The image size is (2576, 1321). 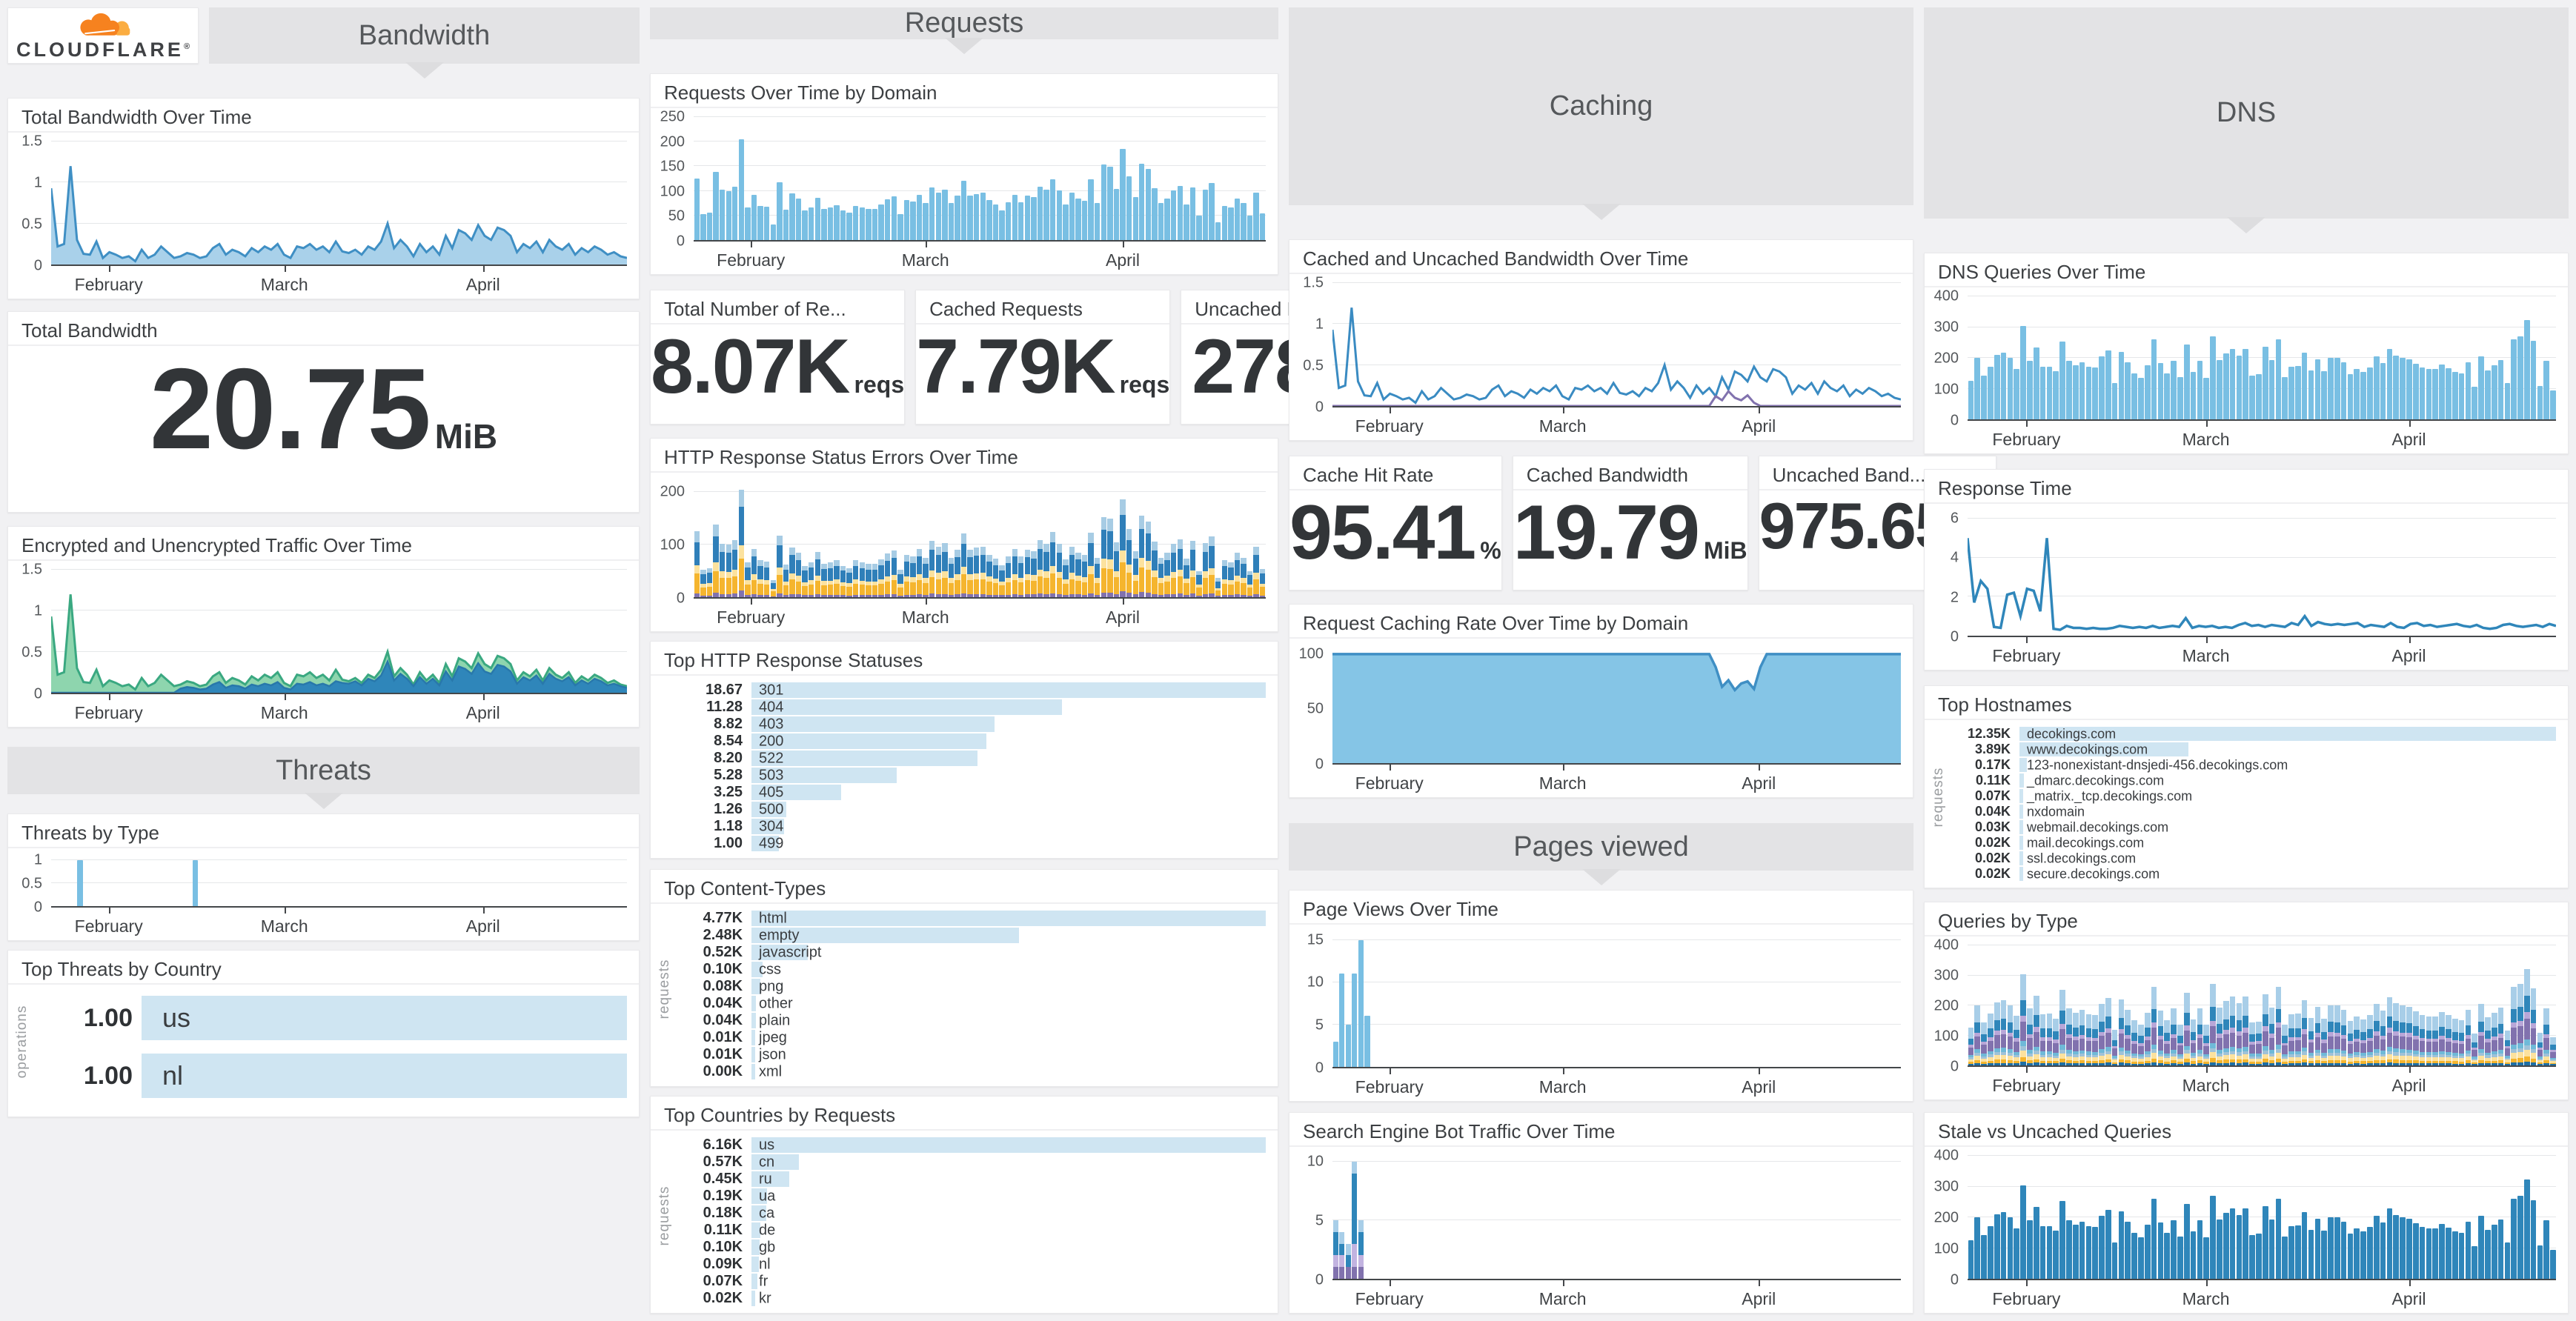 What do you see at coordinates (974, 1162) in the screenshot?
I see `hbar-row: 0.57K cn` at bounding box center [974, 1162].